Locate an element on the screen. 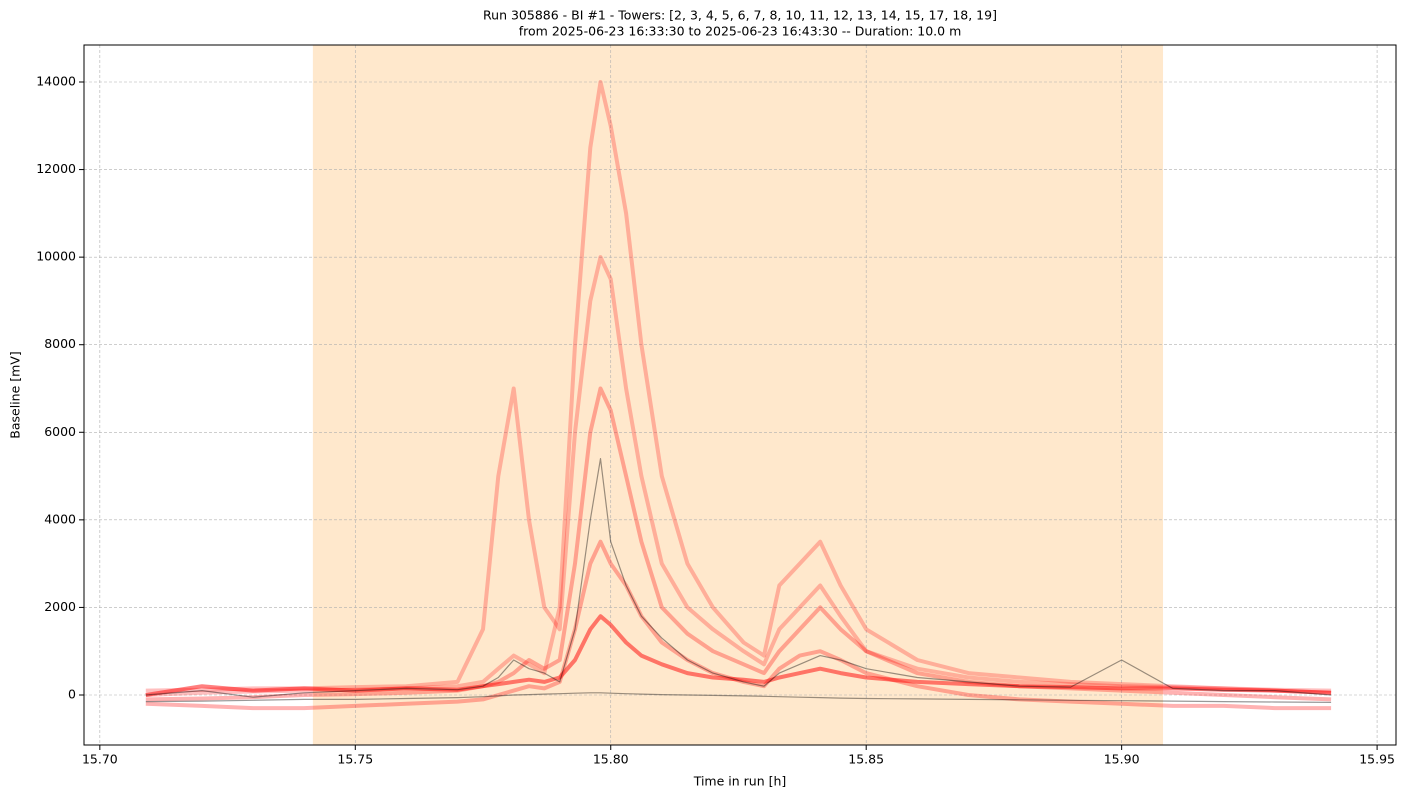  x-axis-label: Time in run [h] is located at coordinates (740, 781).